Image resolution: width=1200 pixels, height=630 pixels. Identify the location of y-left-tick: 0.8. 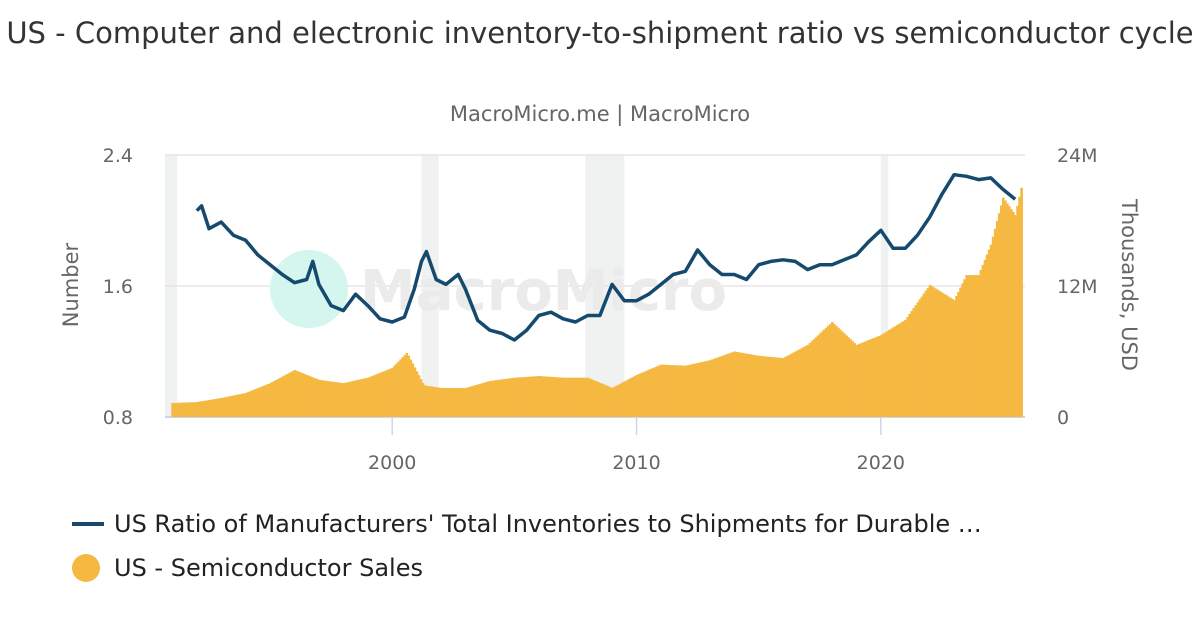
(118, 418).